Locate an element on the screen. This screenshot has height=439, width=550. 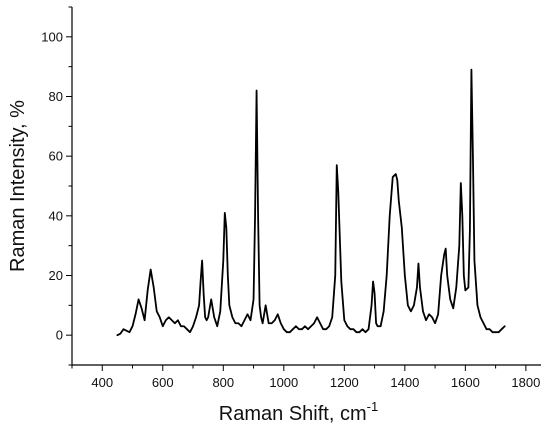
y-tick-label: 100 is located at coordinates (52, 36).